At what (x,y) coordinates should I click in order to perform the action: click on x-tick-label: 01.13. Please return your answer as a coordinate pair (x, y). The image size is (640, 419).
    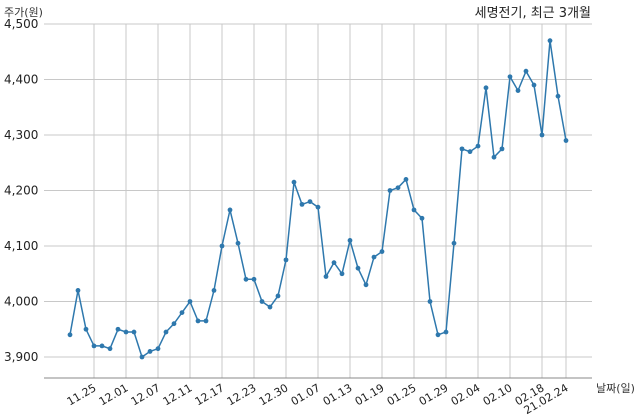
    Looking at the image, I should click on (338, 394).